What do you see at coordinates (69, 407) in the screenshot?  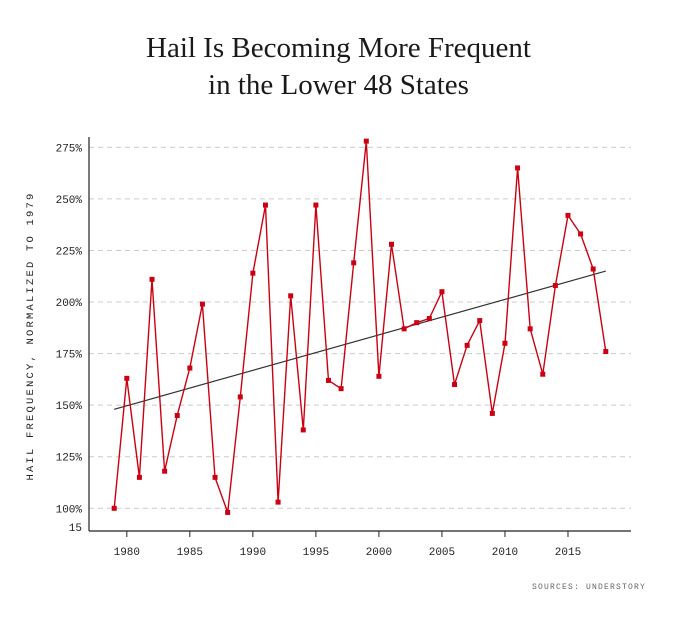 I see `y-tick-label: 150%` at bounding box center [69, 407].